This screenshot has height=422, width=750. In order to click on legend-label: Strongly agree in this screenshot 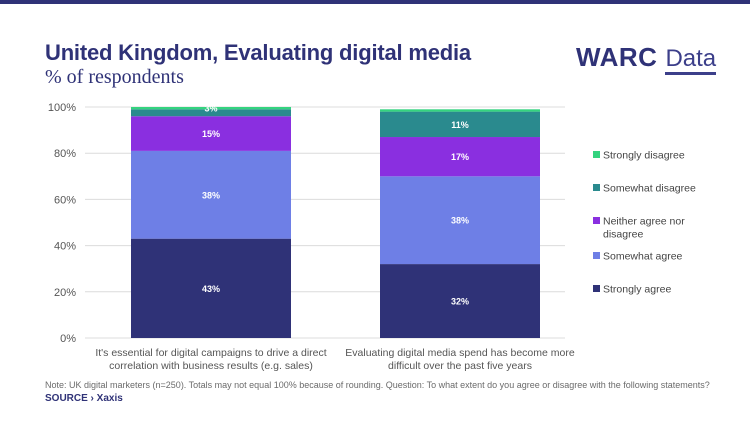, I will do `click(637, 290)`.